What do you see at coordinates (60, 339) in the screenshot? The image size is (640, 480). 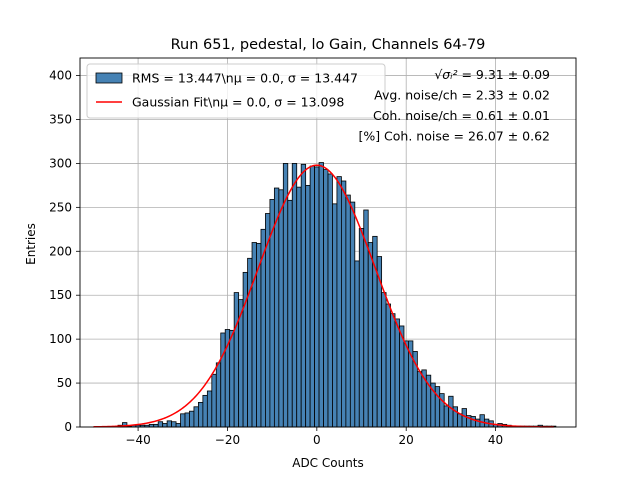 I see `y-tick-label: 100` at bounding box center [60, 339].